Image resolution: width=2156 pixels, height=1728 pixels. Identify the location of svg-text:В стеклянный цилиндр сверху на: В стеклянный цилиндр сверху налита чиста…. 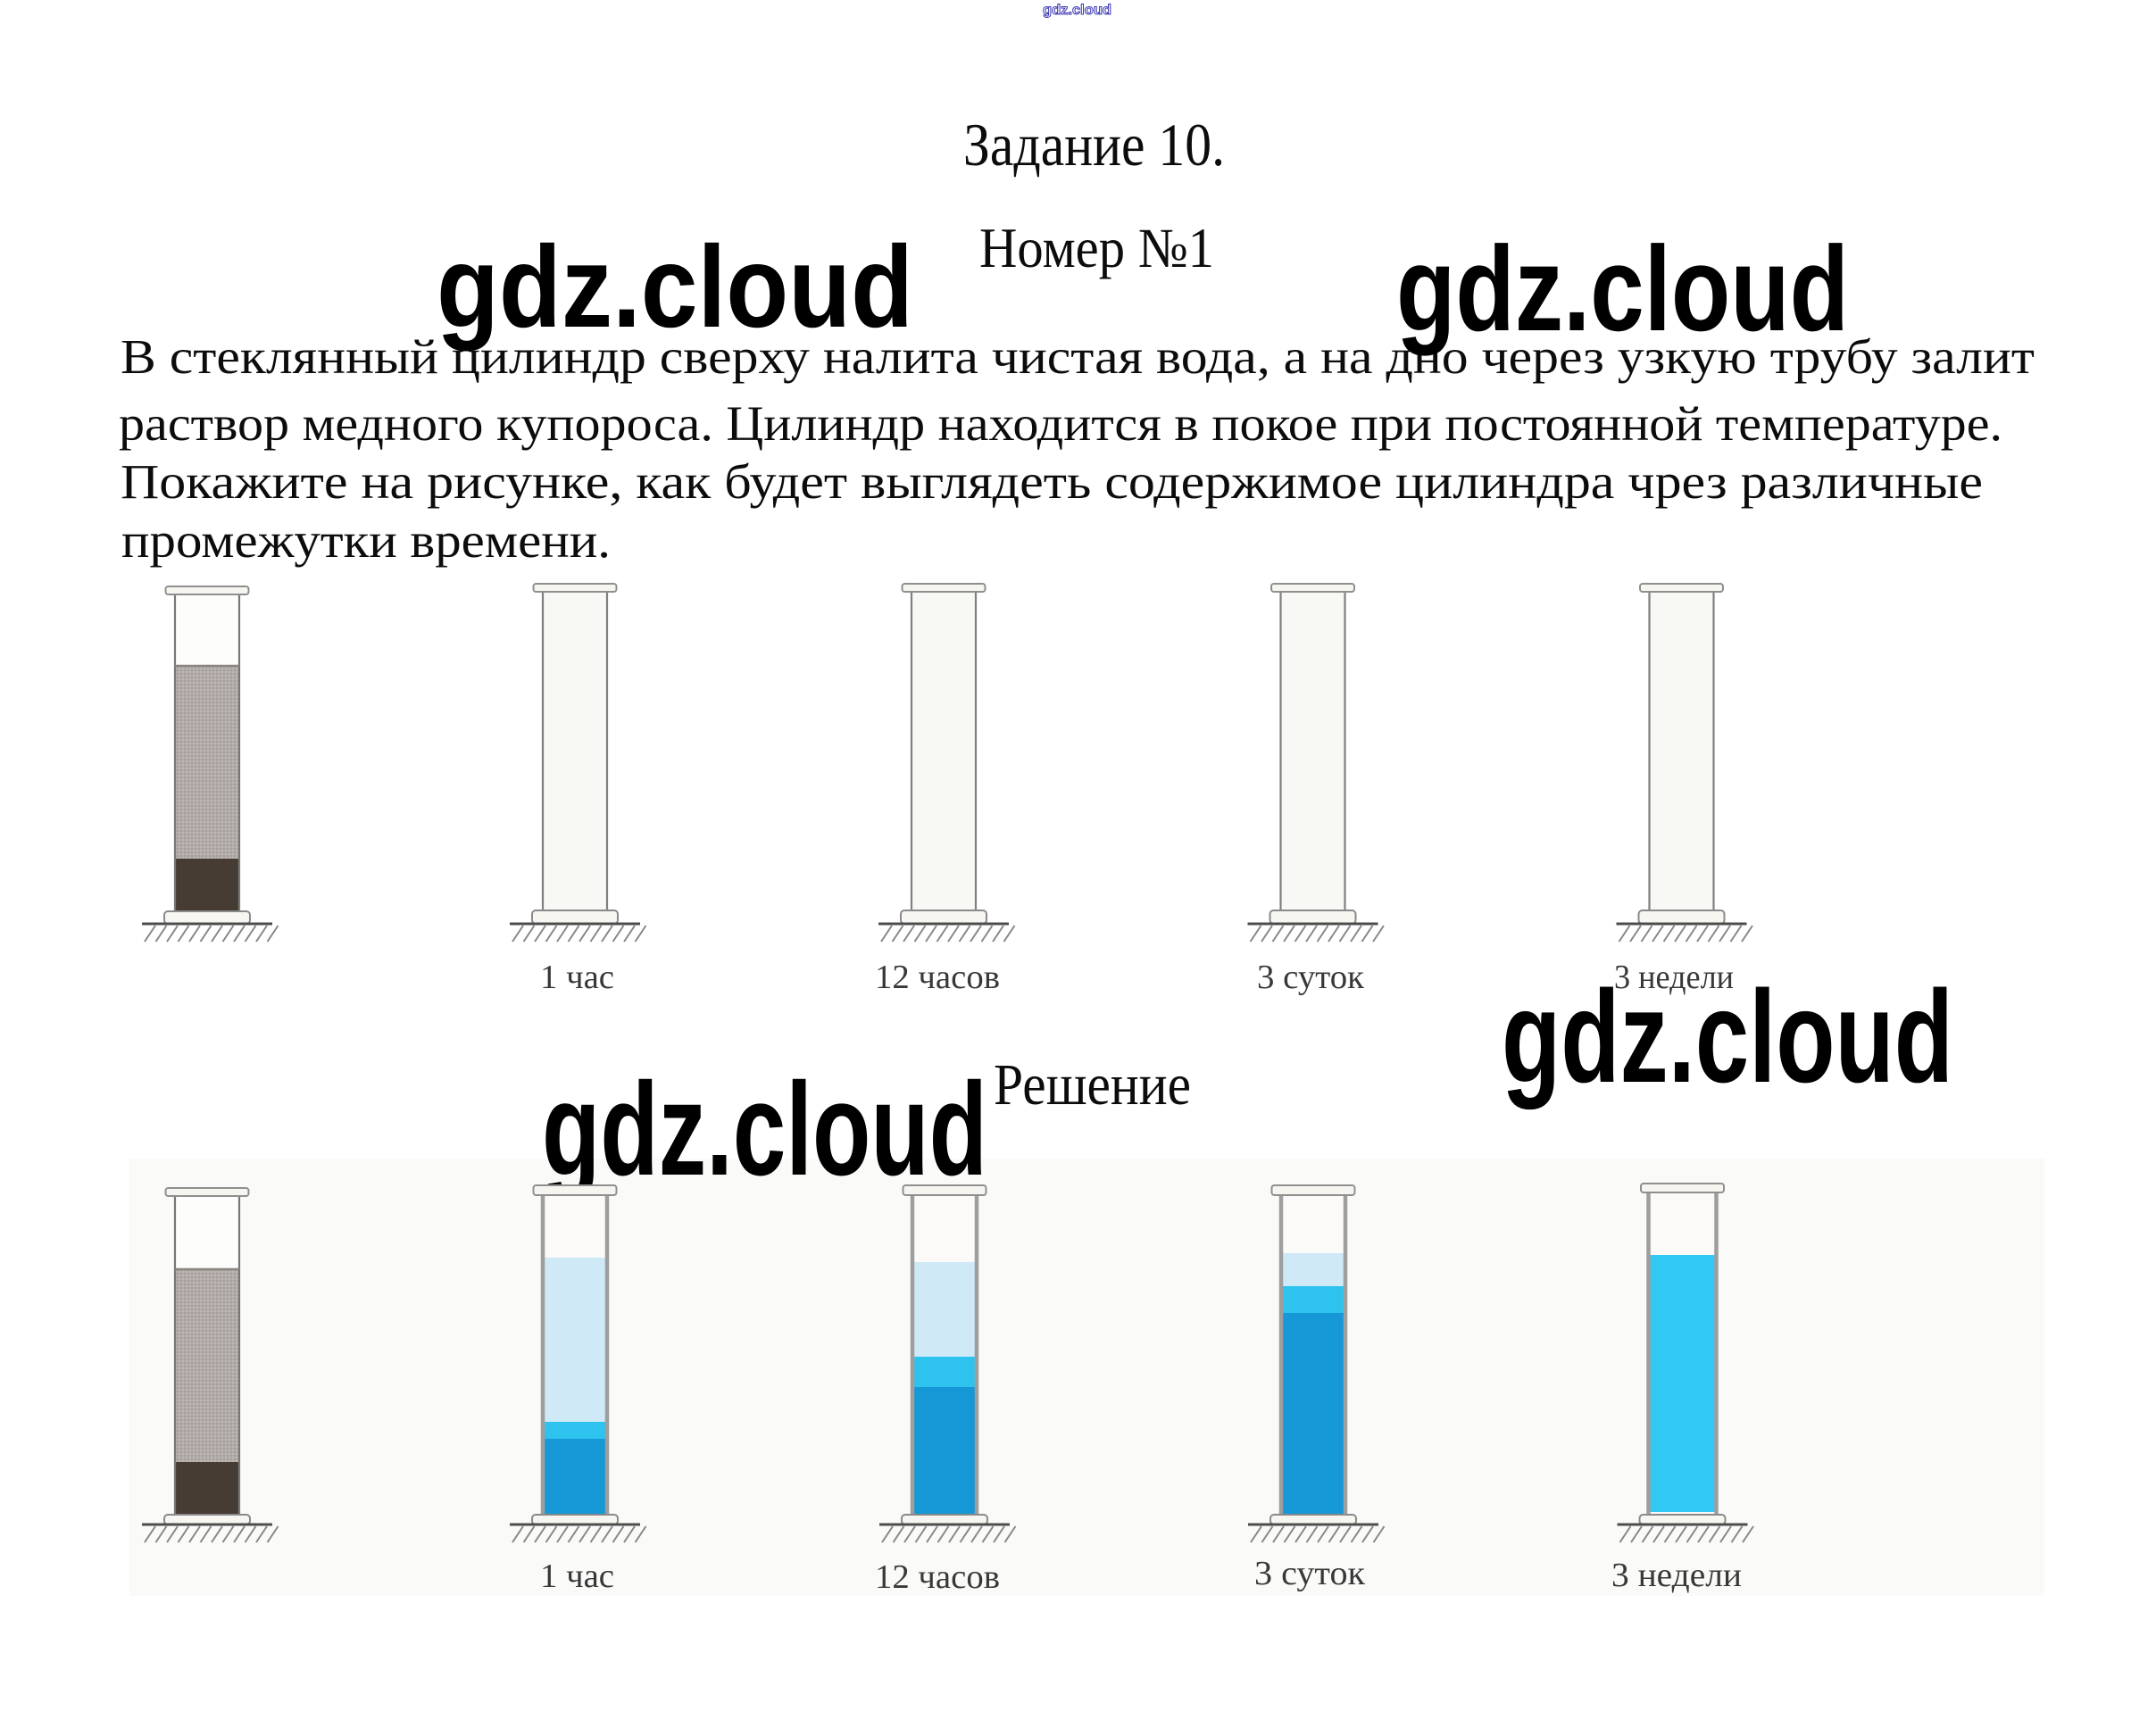
(1078, 357).